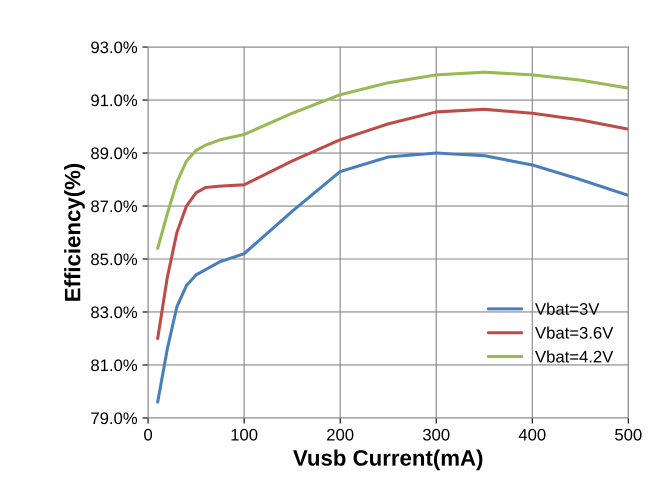 This screenshot has width=667, height=490. Describe the element at coordinates (574, 356) in the screenshot. I see `legend-label: Vbat=4.2V` at that location.